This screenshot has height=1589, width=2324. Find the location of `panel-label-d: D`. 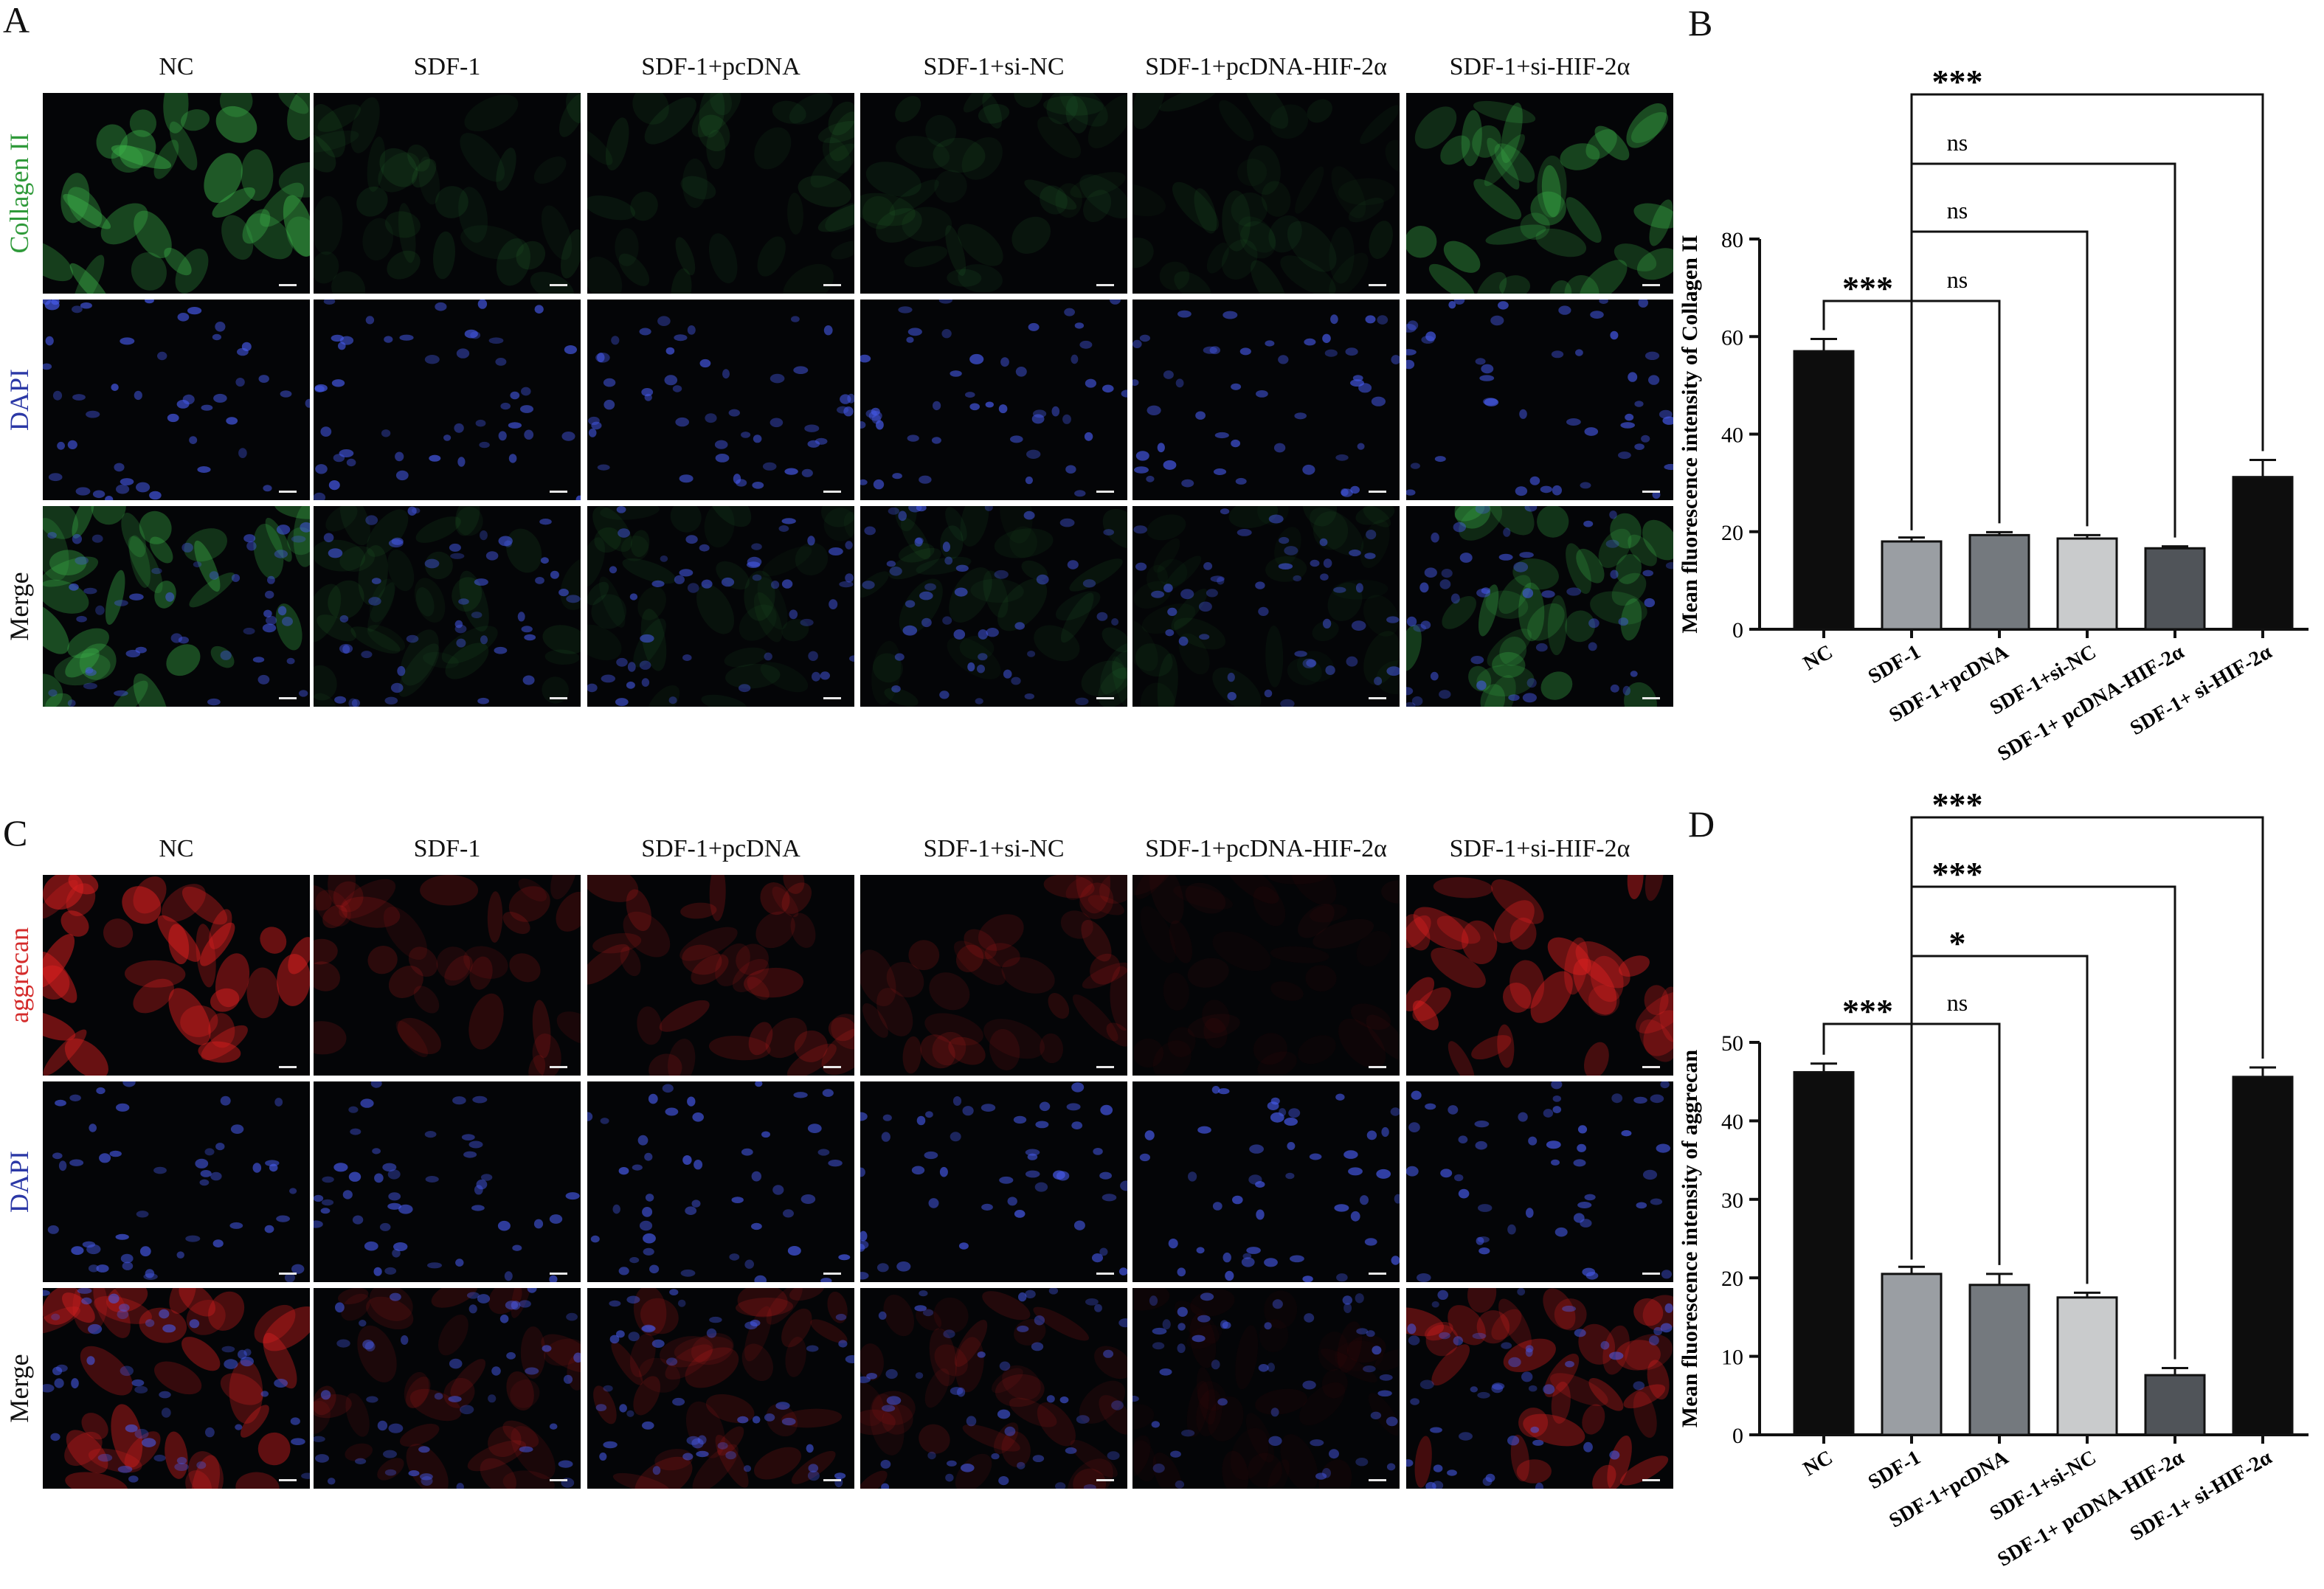

panel-label-d: D is located at coordinates (1701, 824).